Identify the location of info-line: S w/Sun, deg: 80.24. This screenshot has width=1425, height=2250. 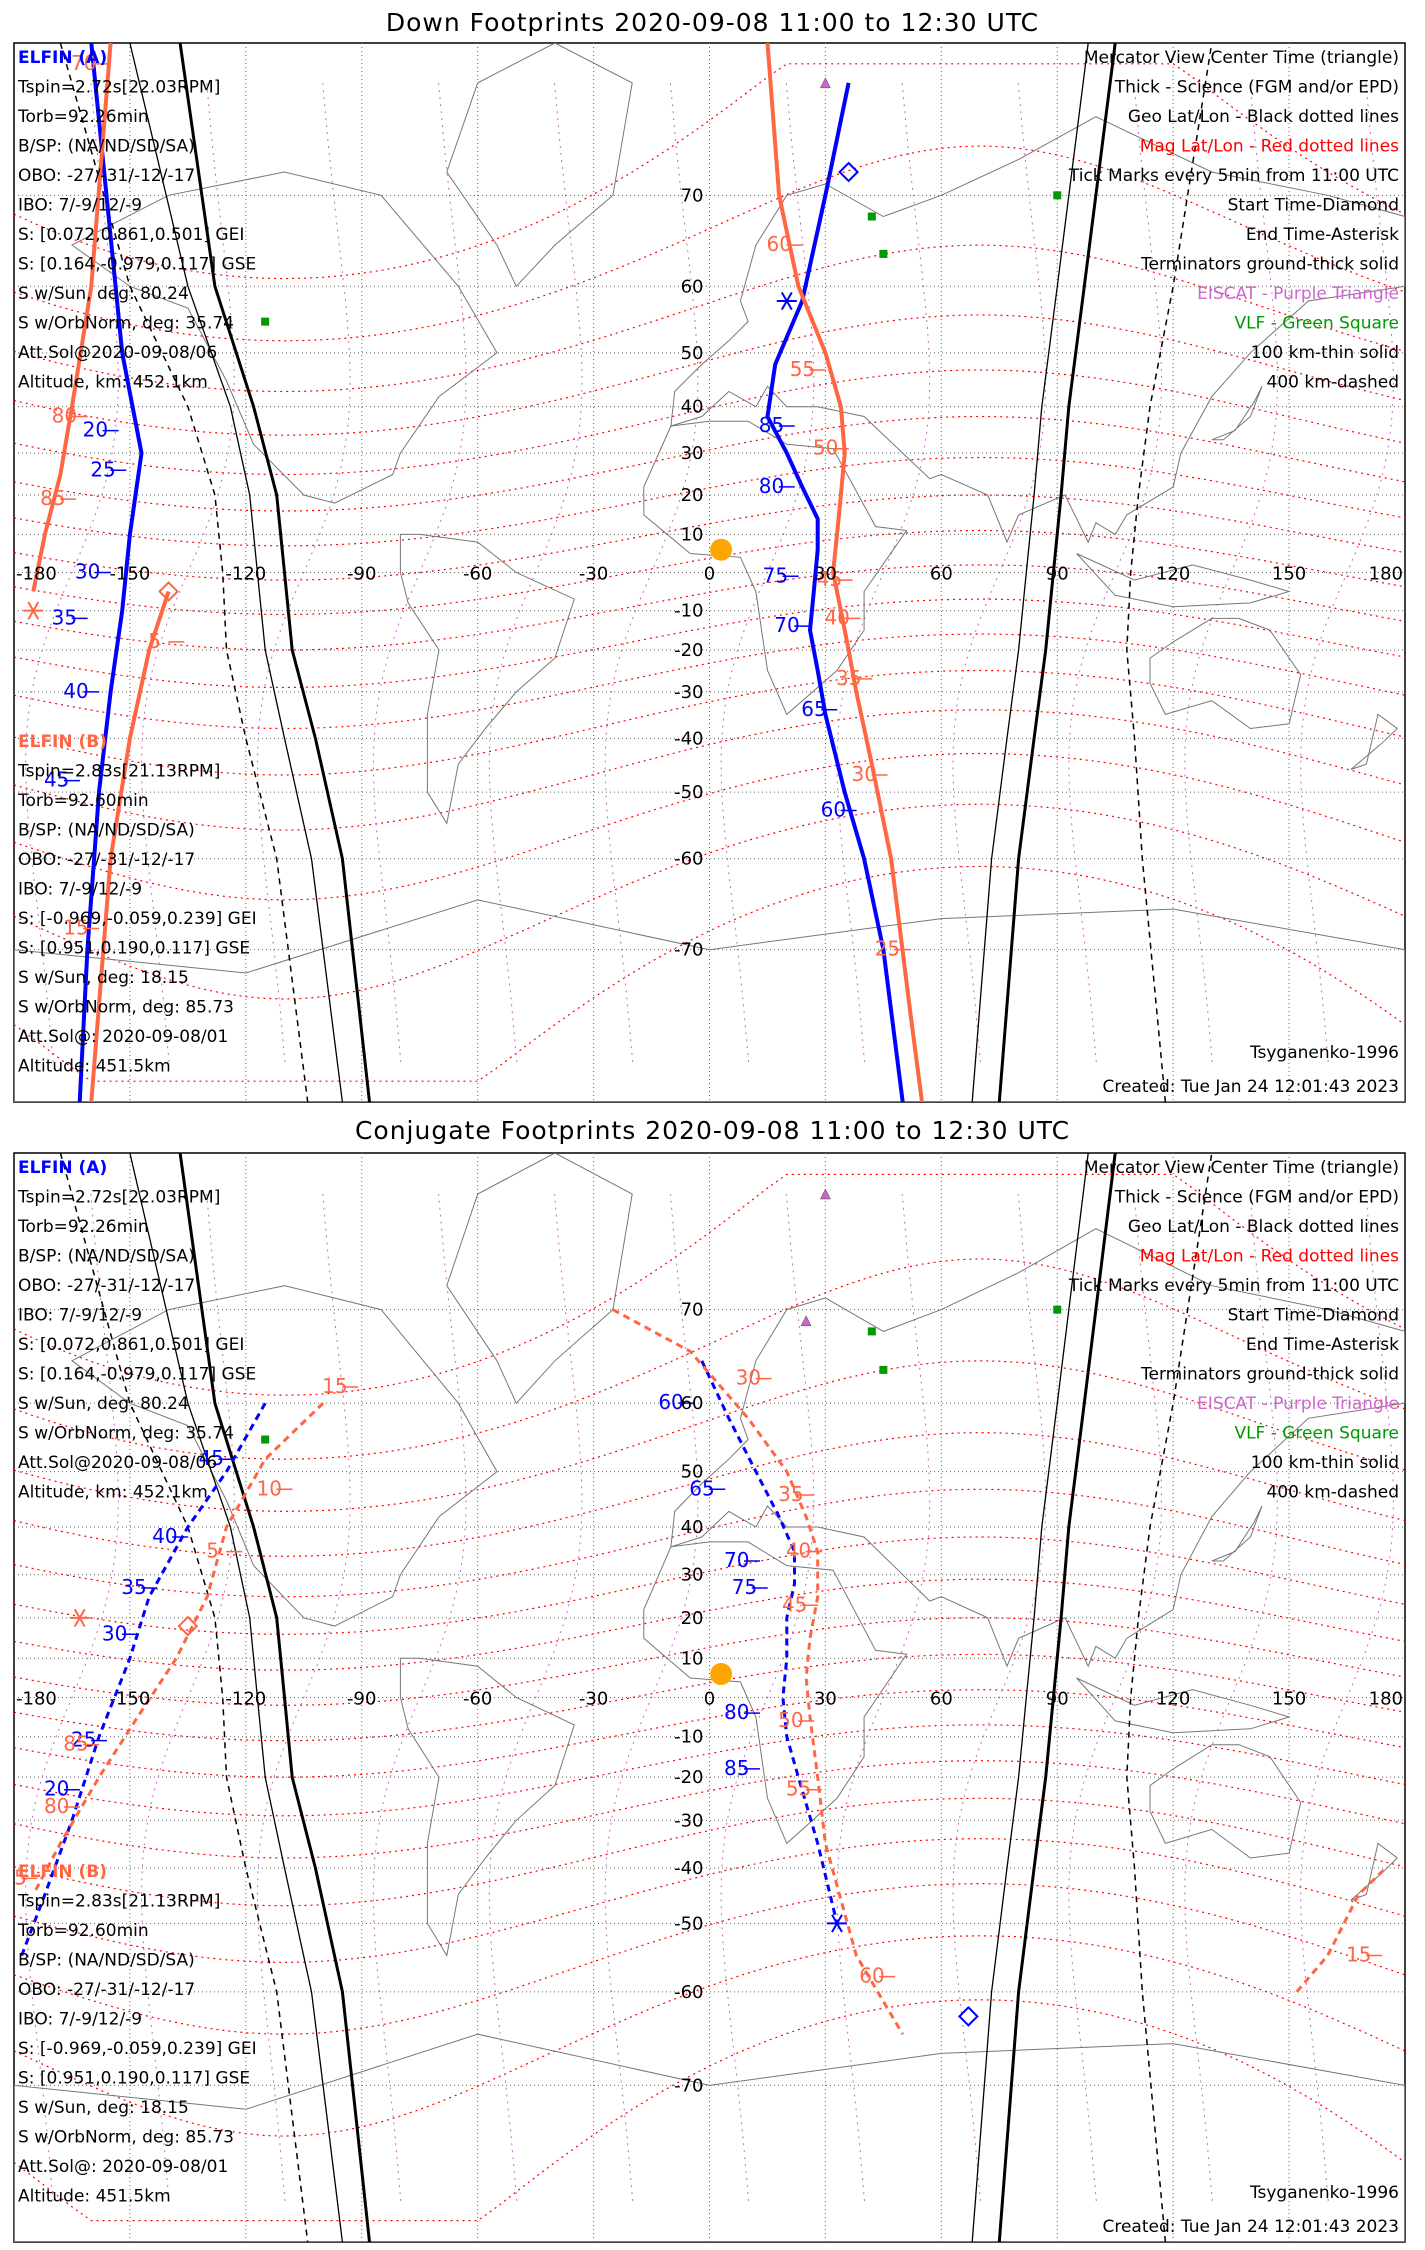
(103, 294).